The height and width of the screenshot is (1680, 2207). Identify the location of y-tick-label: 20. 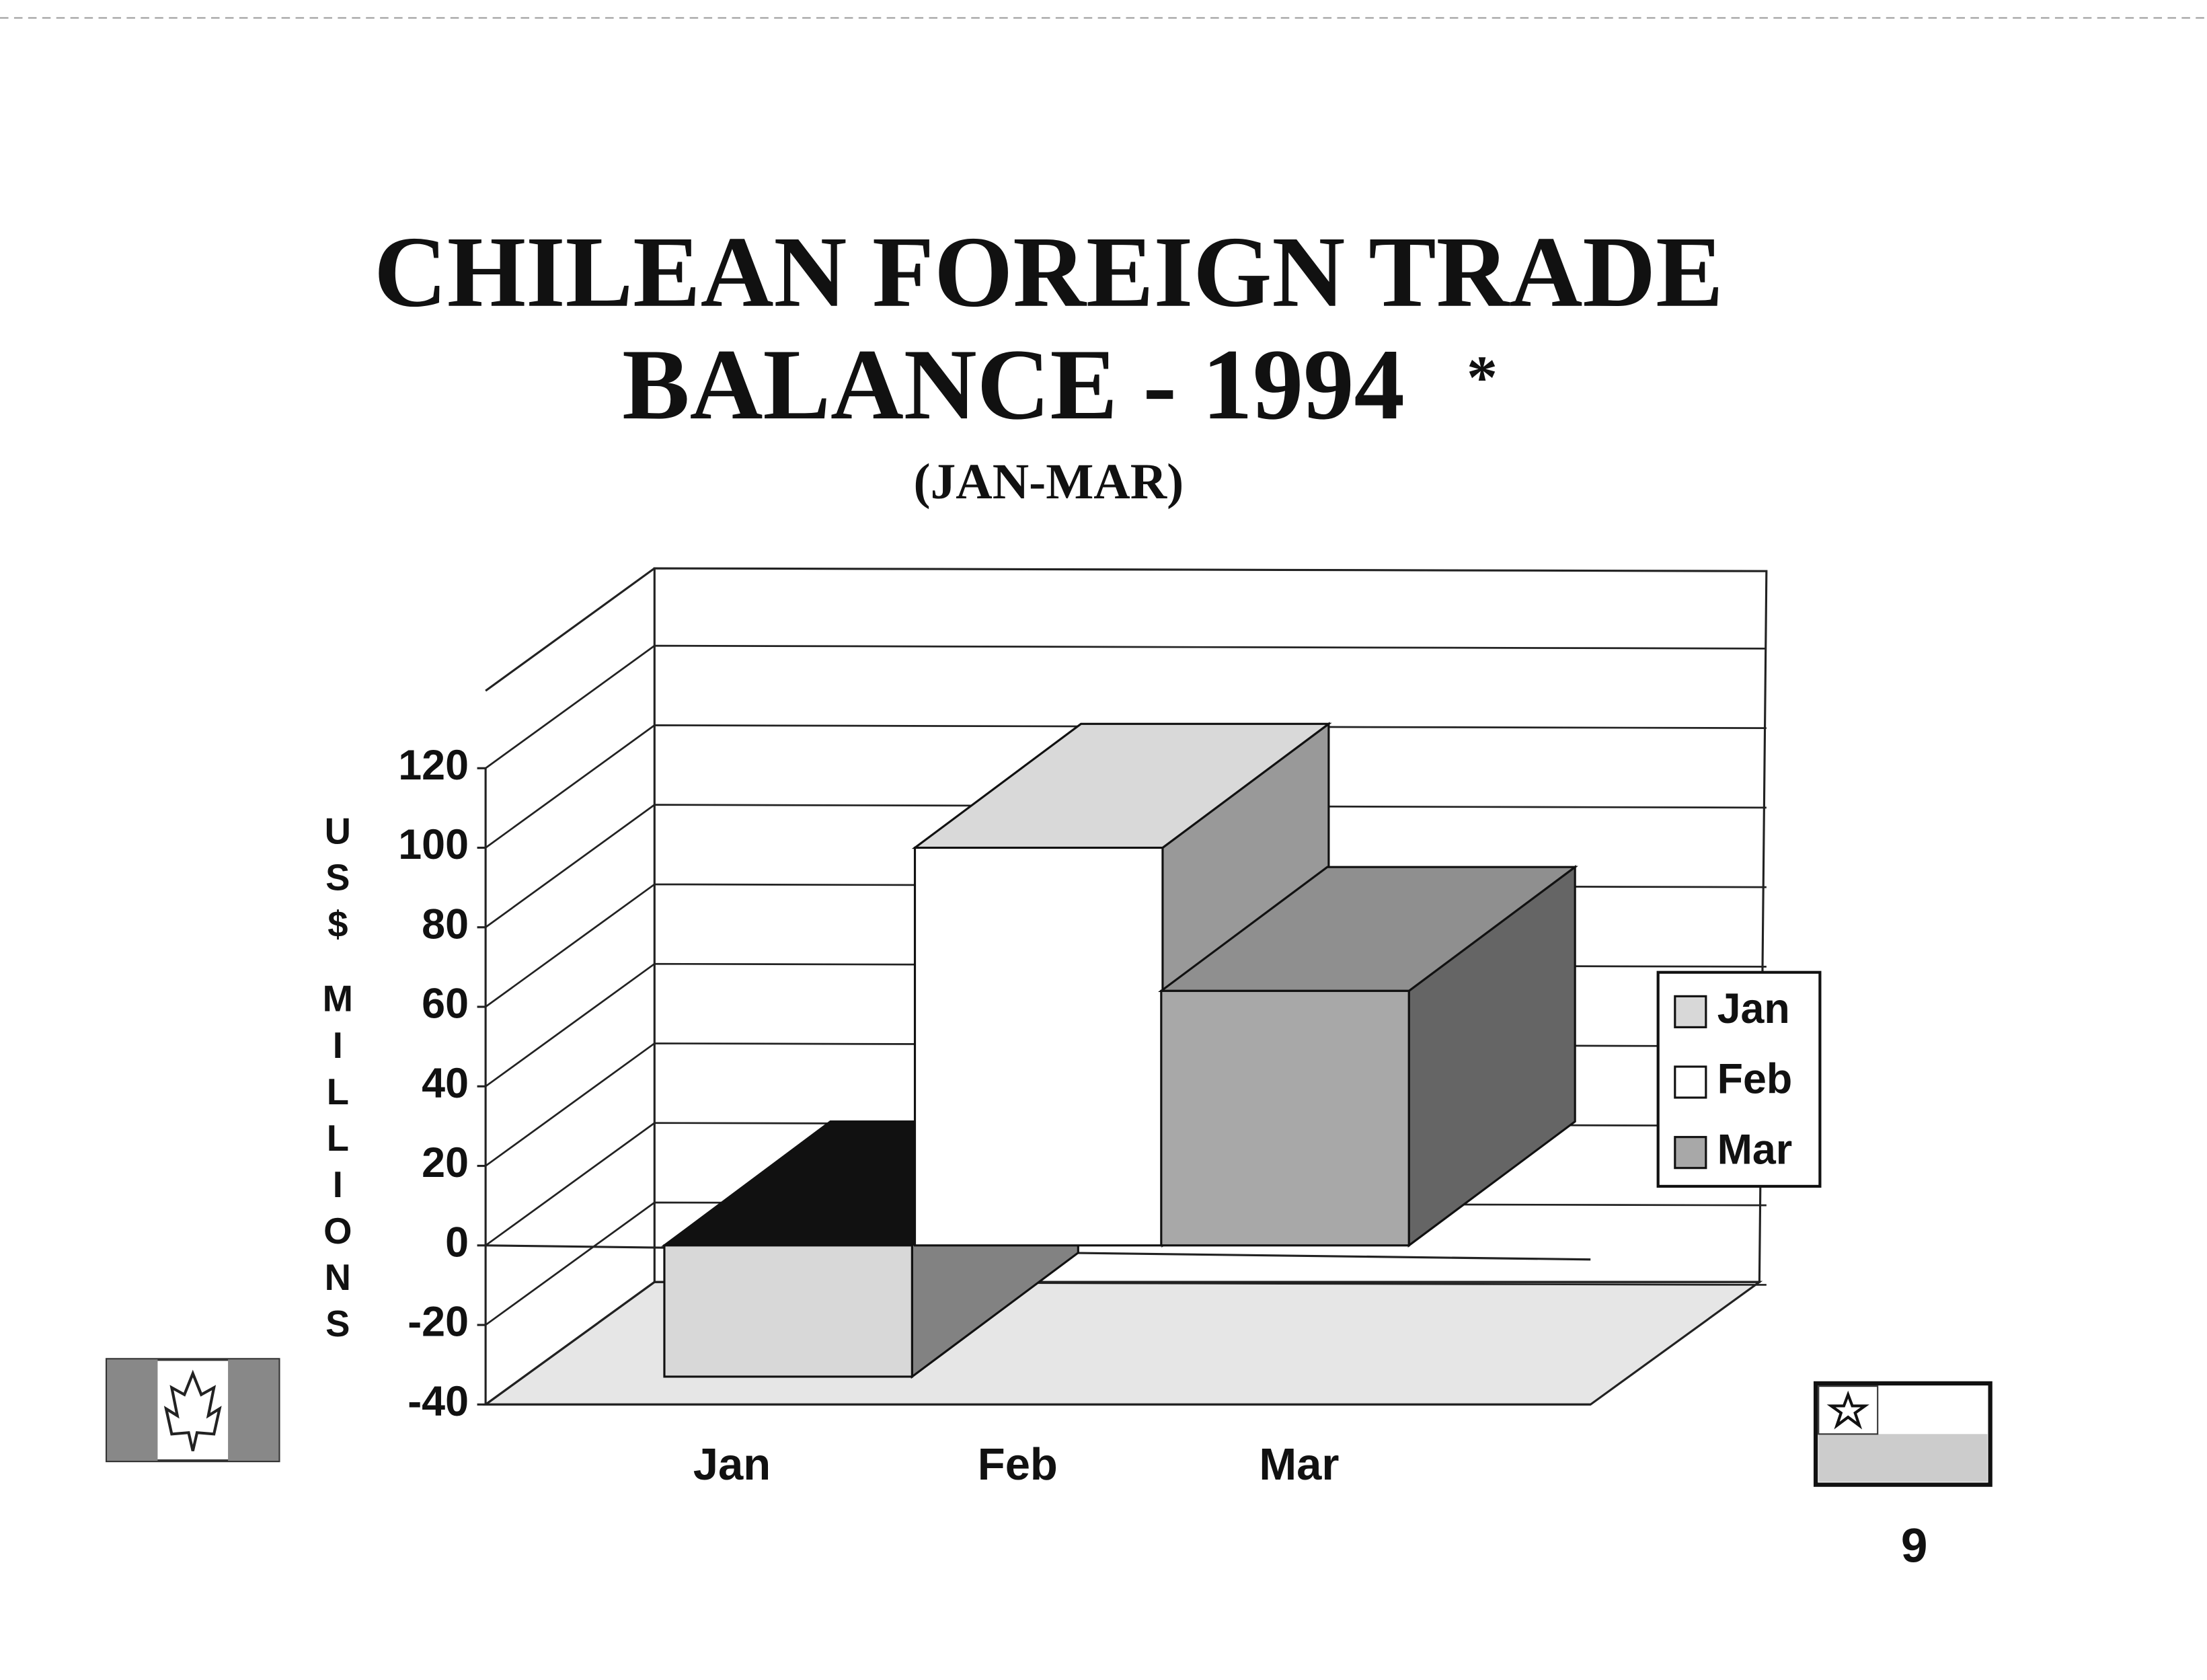
(445, 1162).